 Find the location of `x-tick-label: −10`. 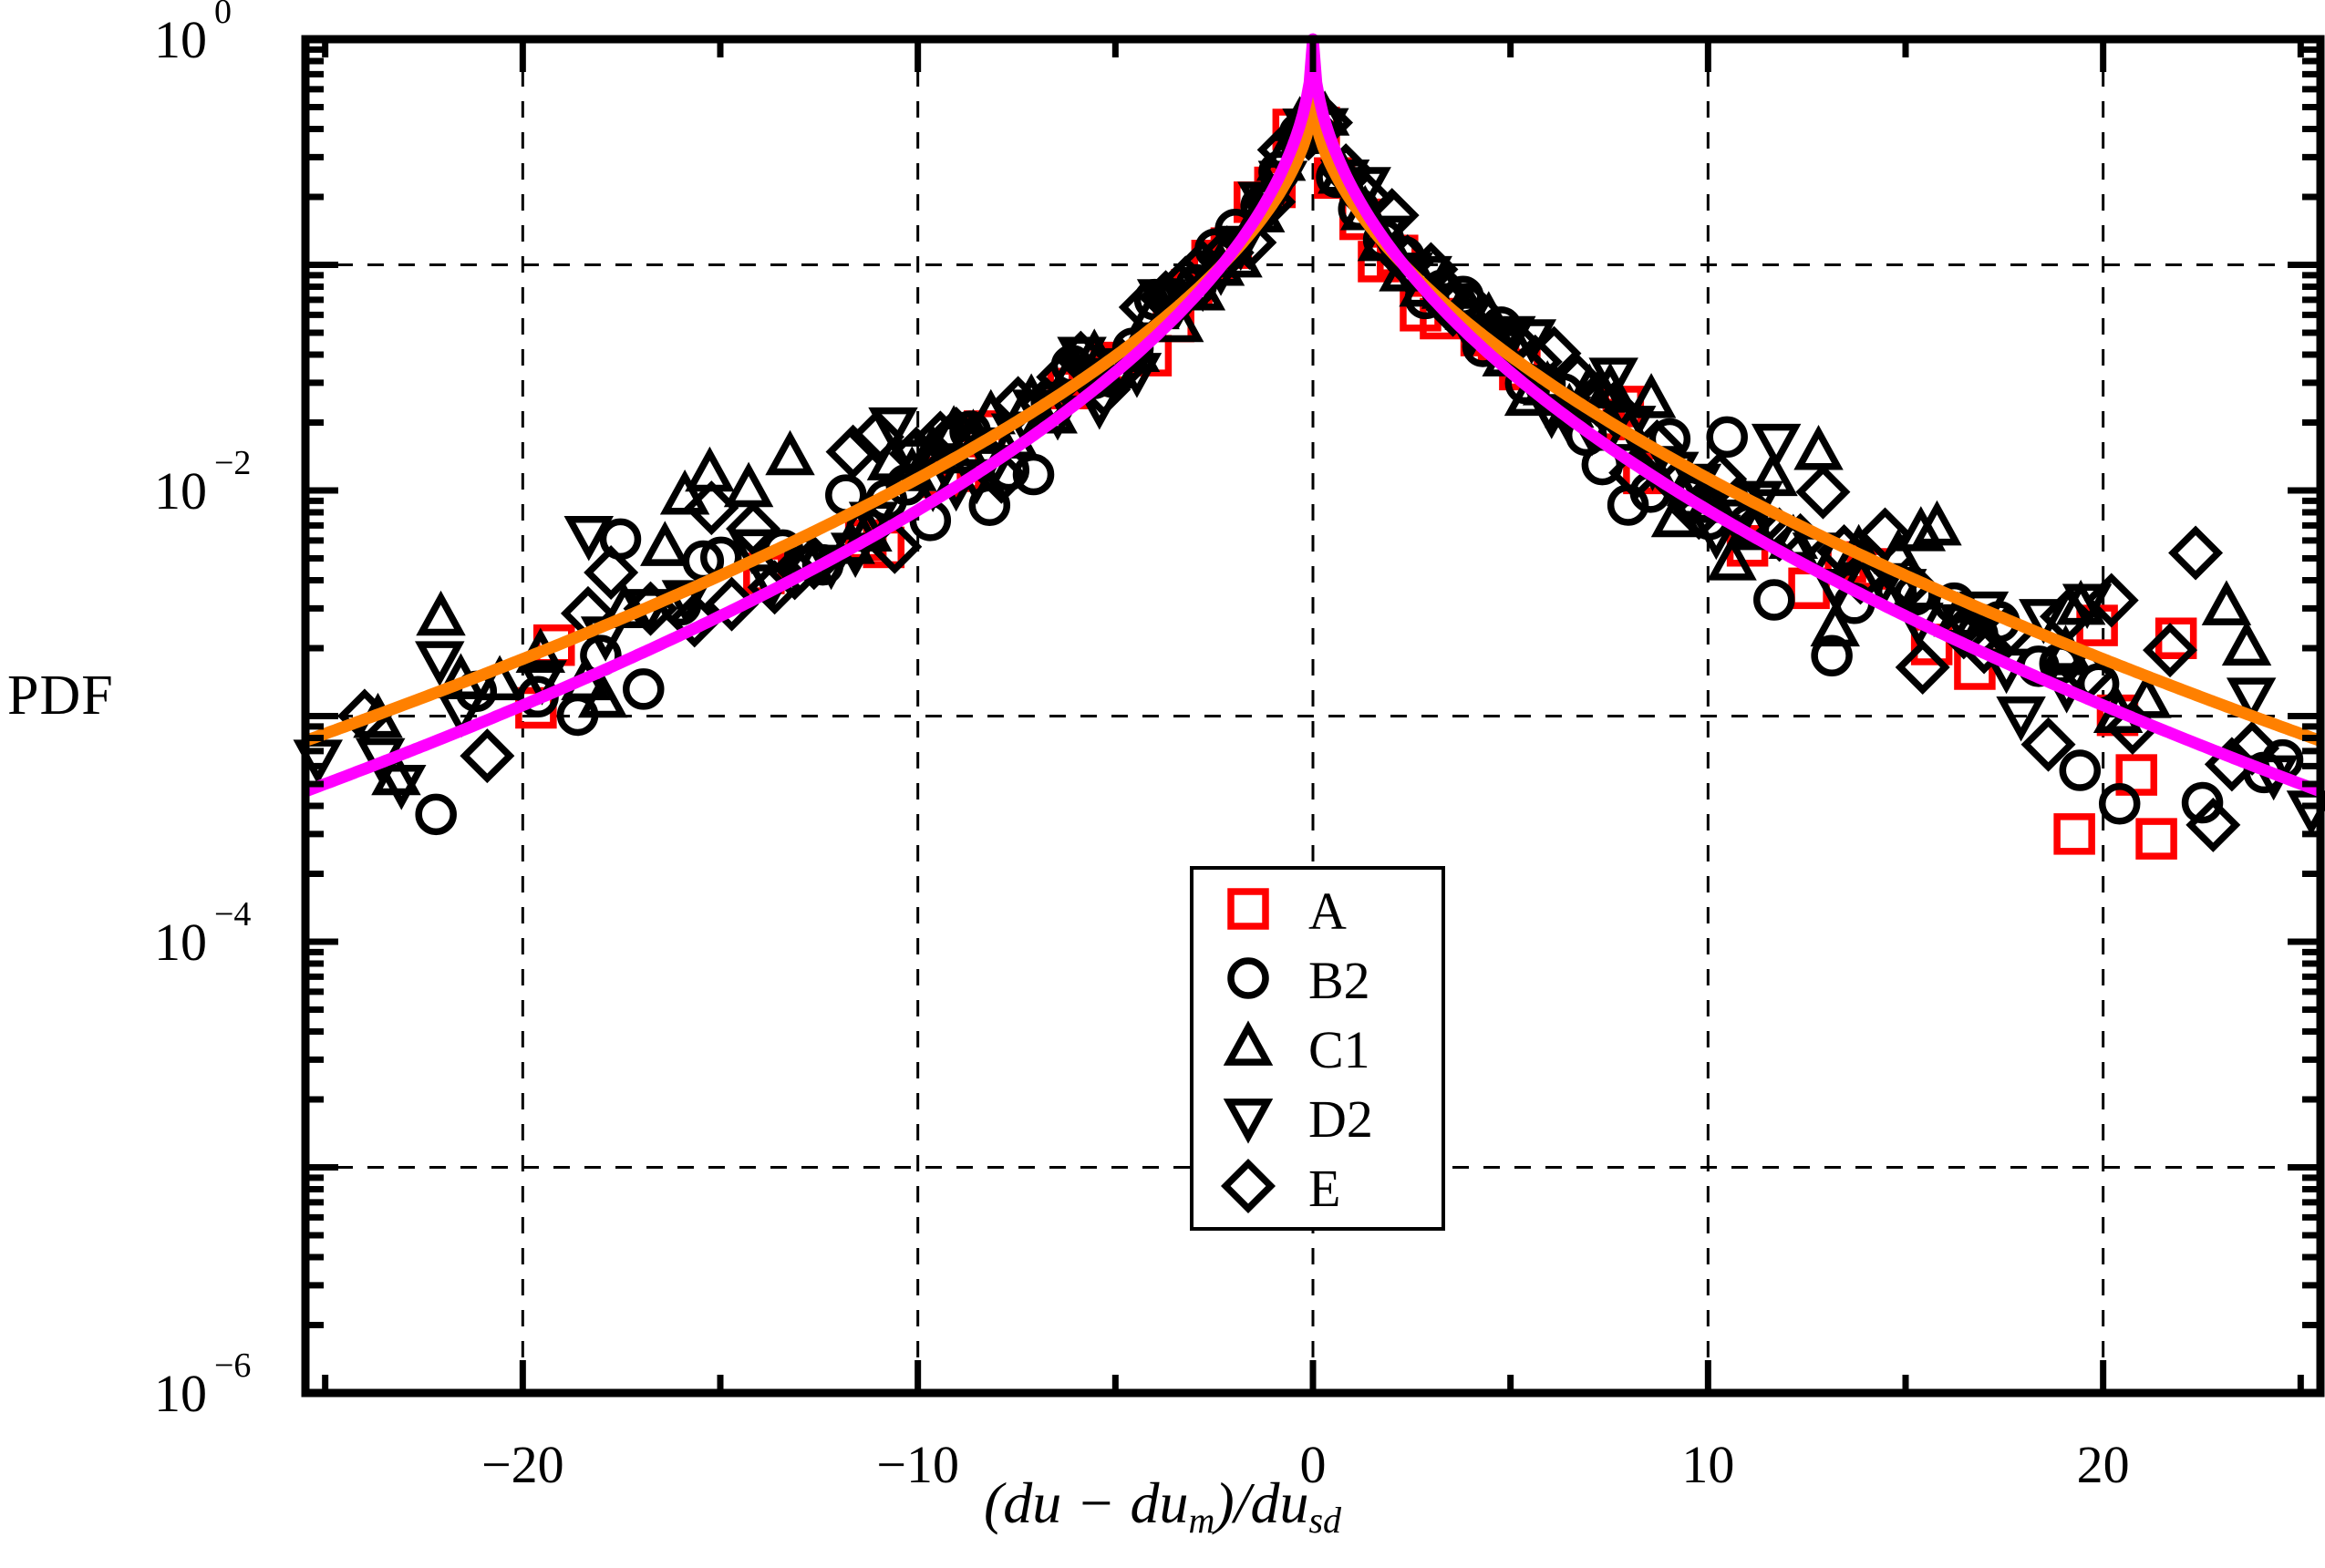

x-tick-label: −10 is located at coordinates (917, 1464).